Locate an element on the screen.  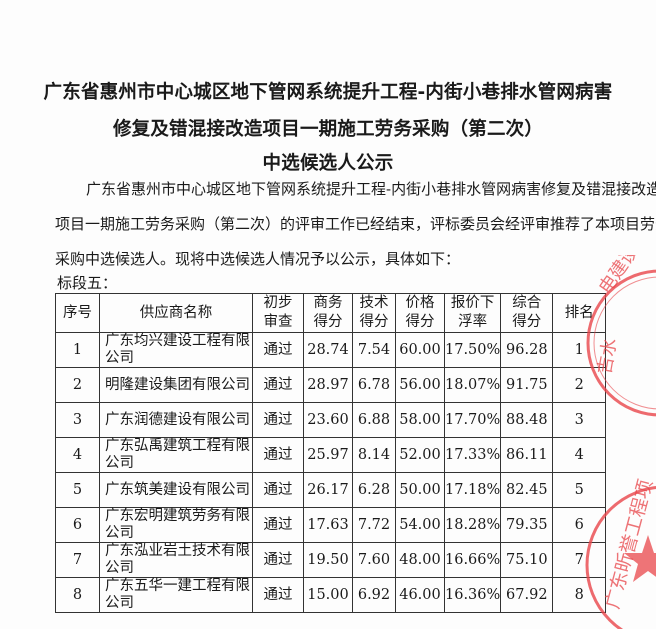
header-line: 初步 is located at coordinates (278, 303).